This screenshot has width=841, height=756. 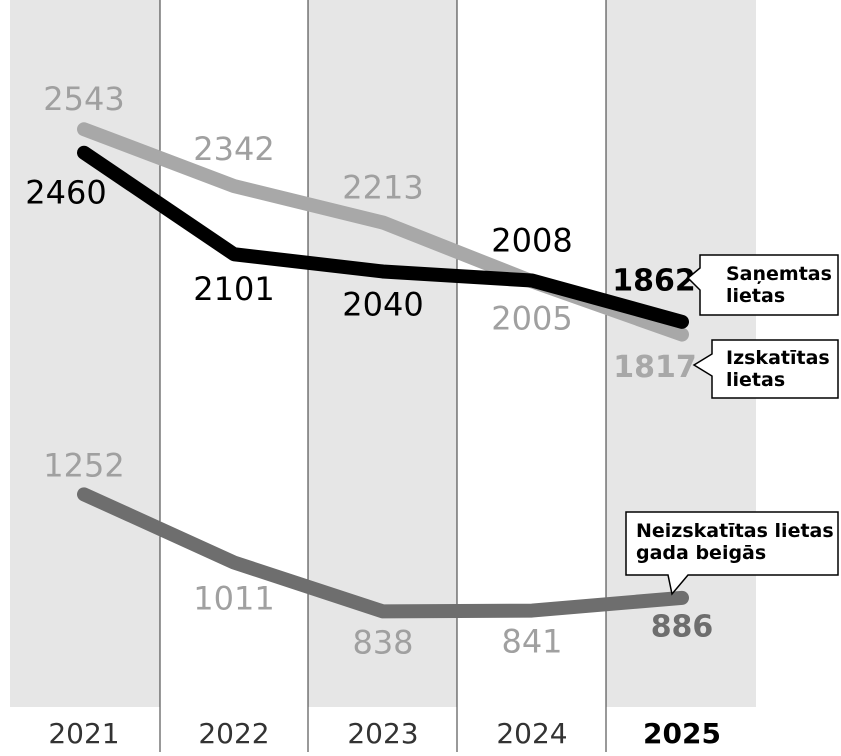 I want to click on data-label: 2460, so click(x=65, y=193).